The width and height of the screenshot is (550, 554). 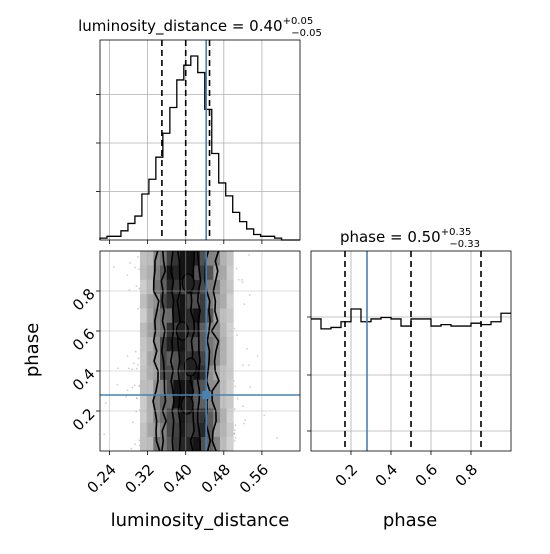 What do you see at coordinates (427, 476) in the screenshot?
I see `x-tick-label: 0.6` at bounding box center [427, 476].